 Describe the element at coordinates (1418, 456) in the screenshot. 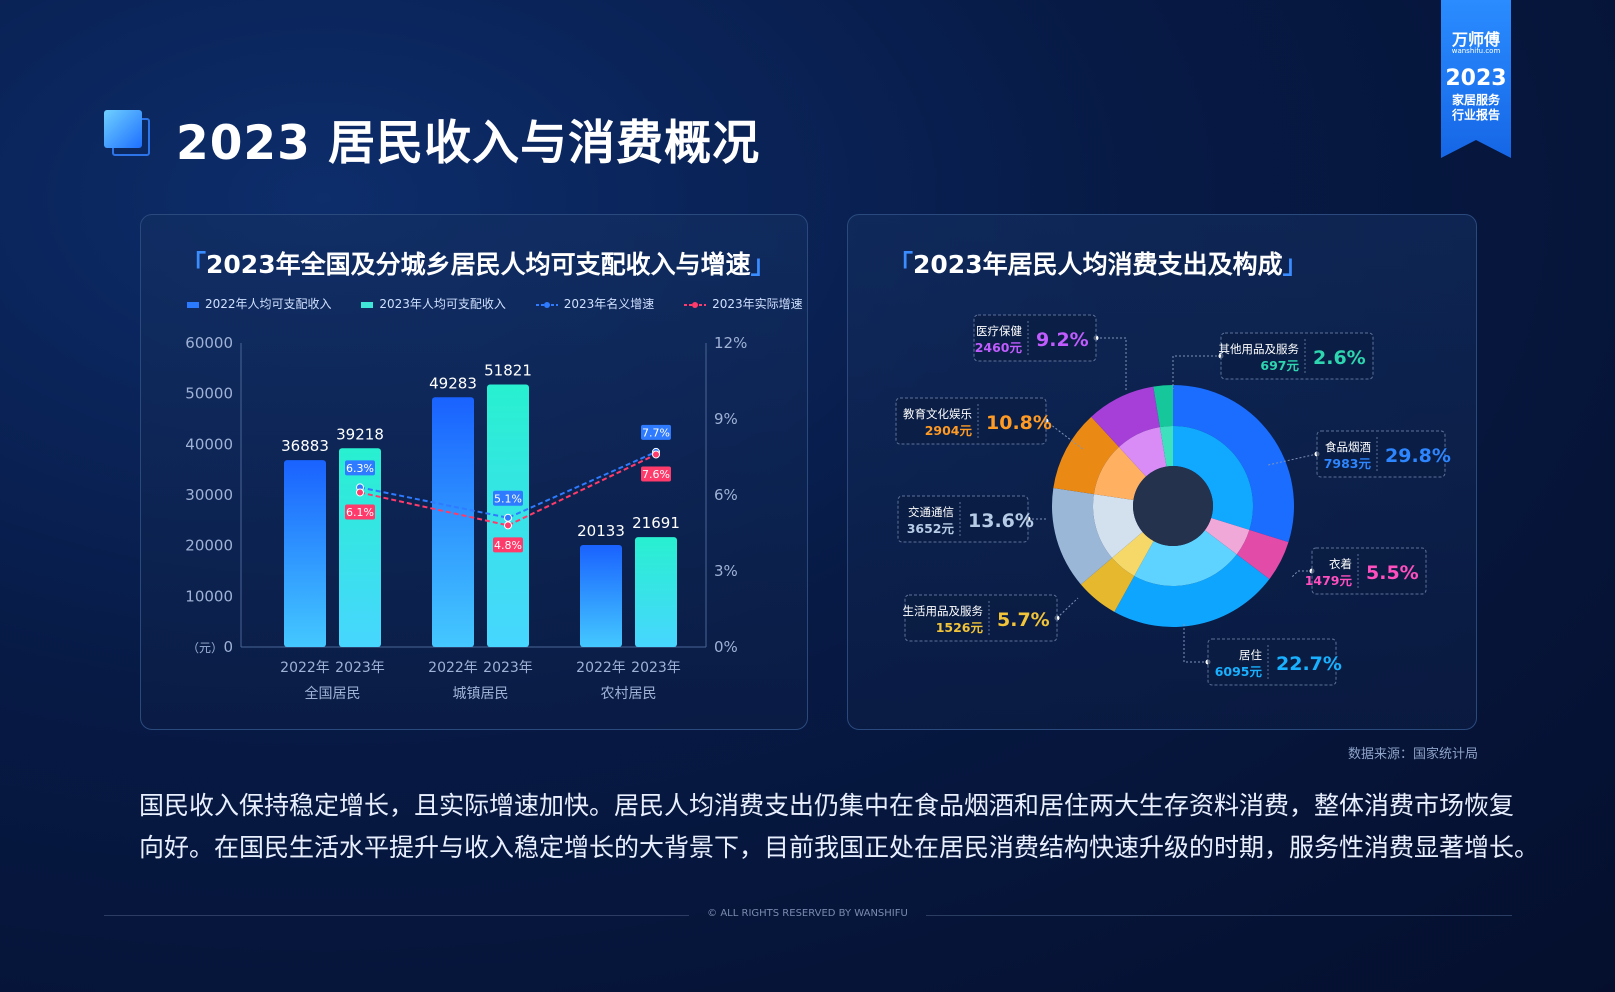

I see `slice-percent: 29.8%` at that location.